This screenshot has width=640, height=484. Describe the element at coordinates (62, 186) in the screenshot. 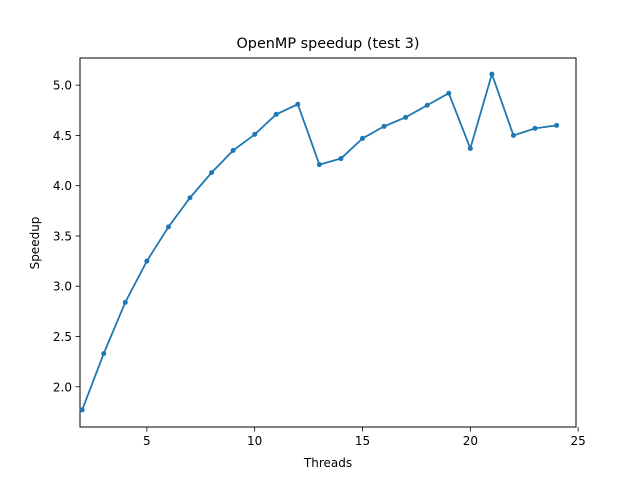

I see `y-tick-label: 4.0` at that location.